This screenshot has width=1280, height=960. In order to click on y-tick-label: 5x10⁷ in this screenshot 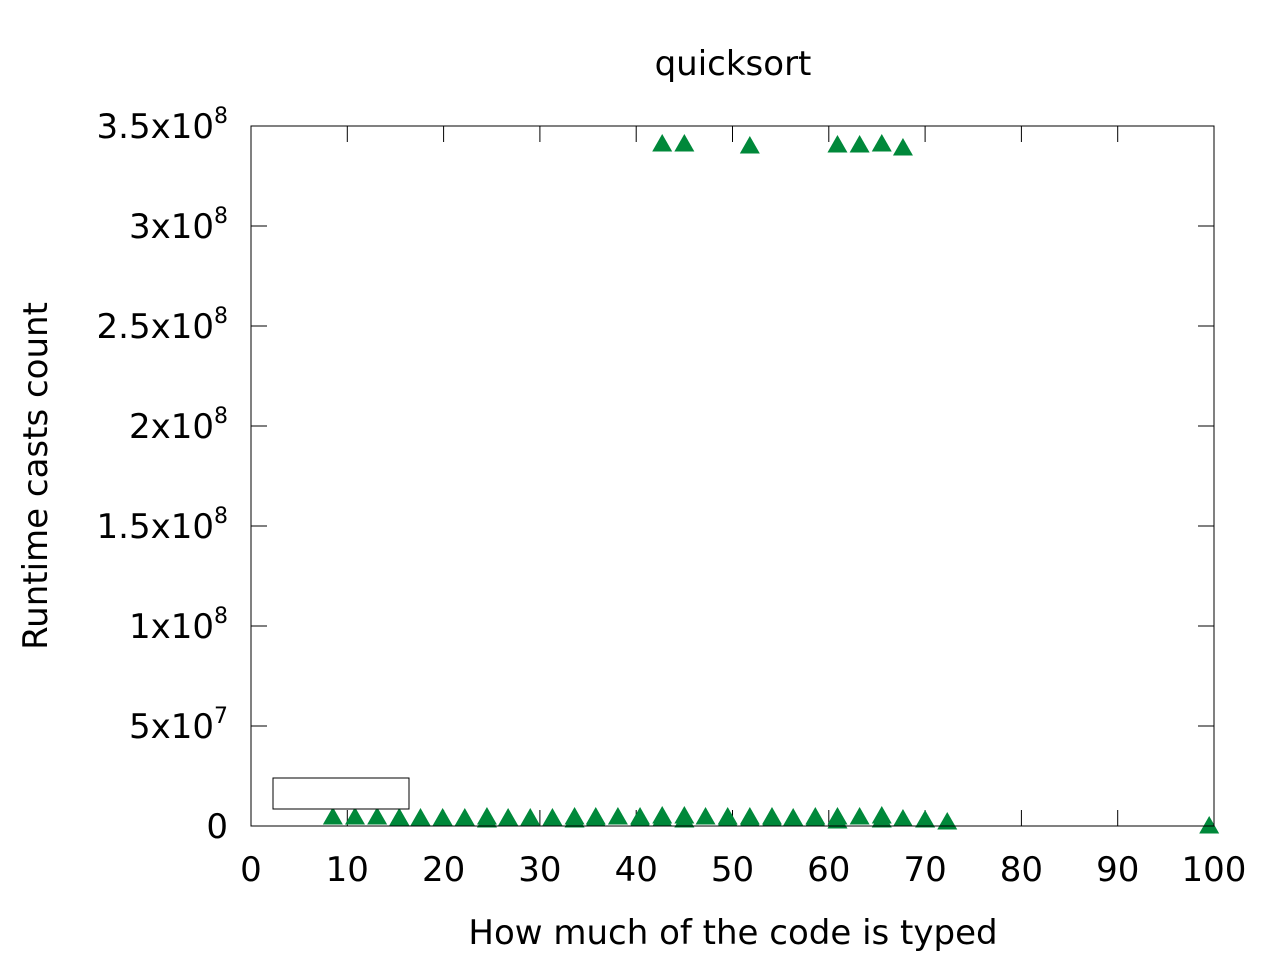, I will do `click(178, 725)`.